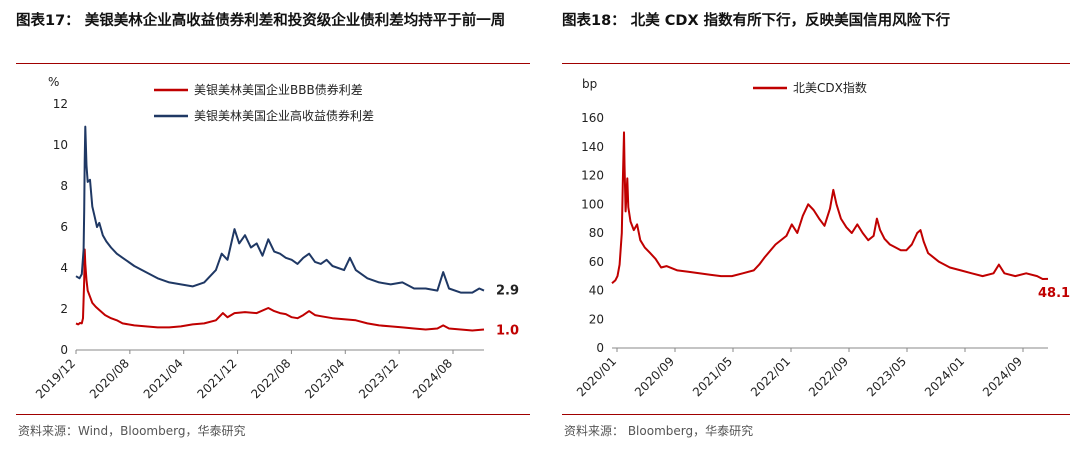 This screenshot has height=451, width=1080. I want to click on right-x-tick-label: 2022/01, so click(770, 376).